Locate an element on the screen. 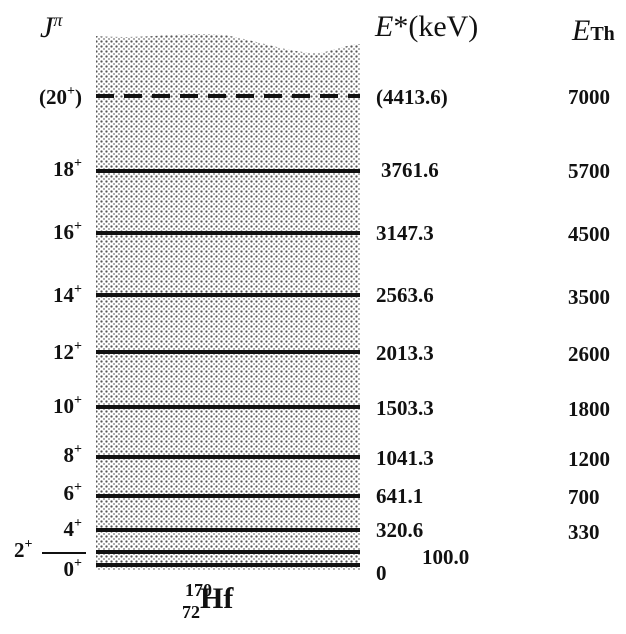 Image resolution: width=626 pixels, height=634 pixels. theory-energy-label: 1200 is located at coordinates (589, 459).